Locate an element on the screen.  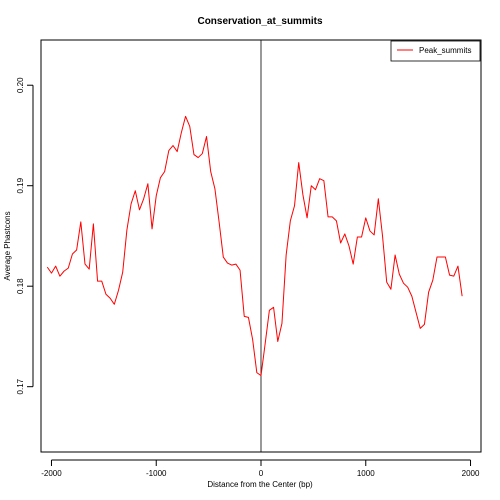
y-tick-label: 0.19 is located at coordinates (20, 185).